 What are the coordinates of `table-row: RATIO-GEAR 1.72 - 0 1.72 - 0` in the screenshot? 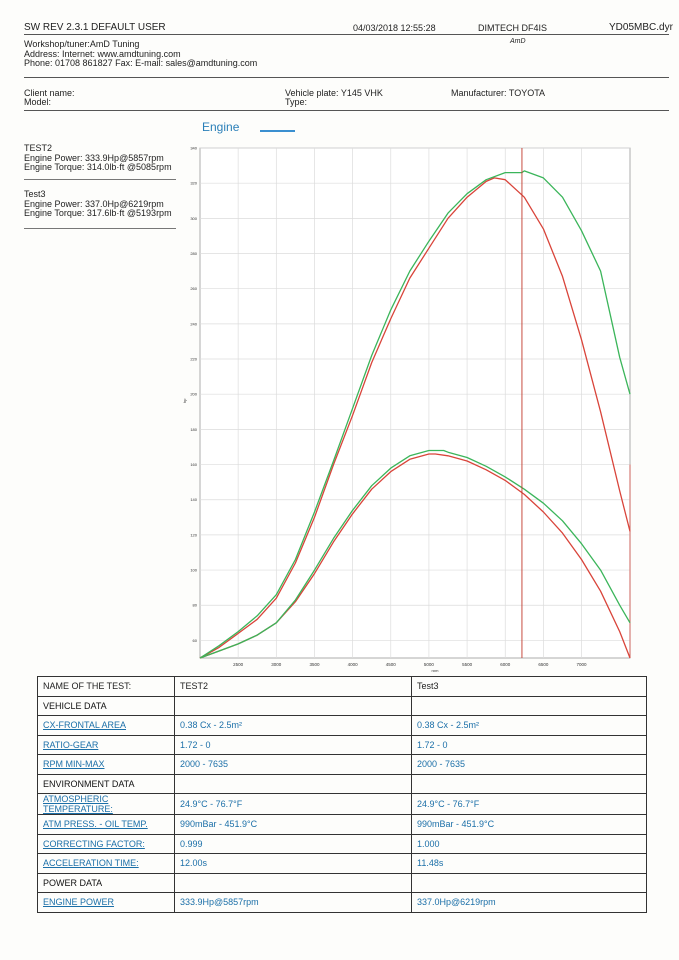 It's located at (342, 744).